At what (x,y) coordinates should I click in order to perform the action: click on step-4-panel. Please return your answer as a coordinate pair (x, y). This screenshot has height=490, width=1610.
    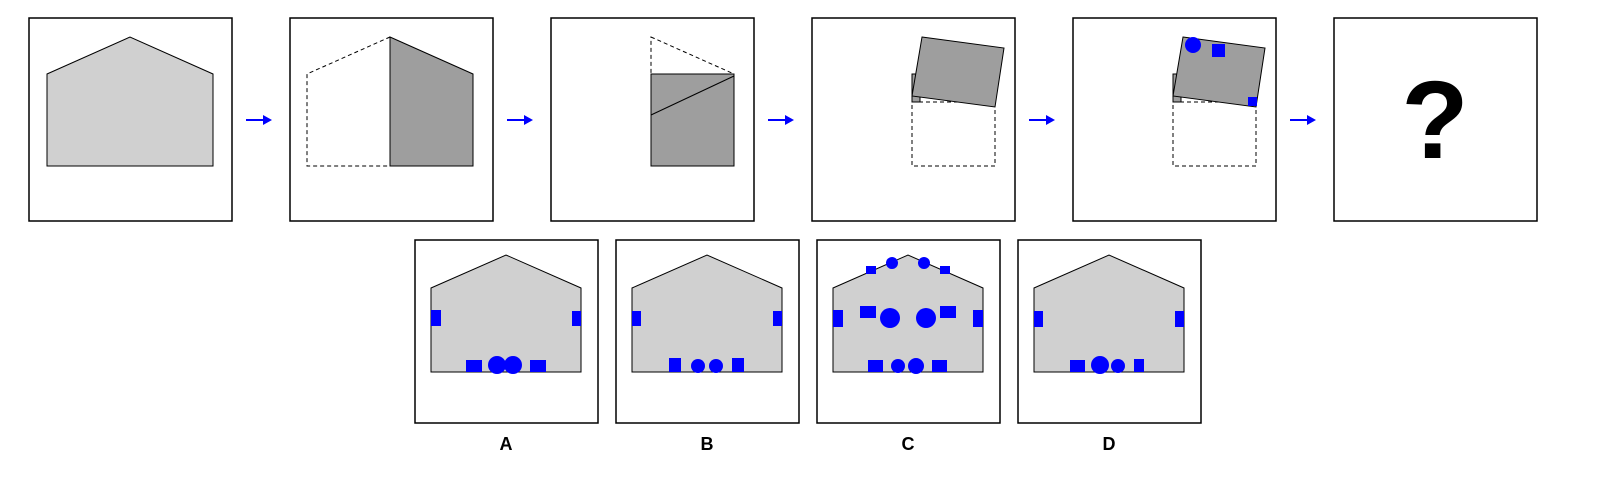
    Looking at the image, I should click on (913, 119).